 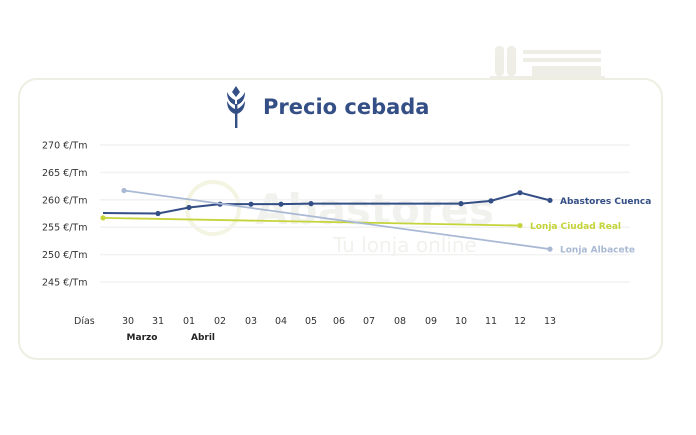 I want to click on x-tick-label: 04, so click(x=281, y=321).